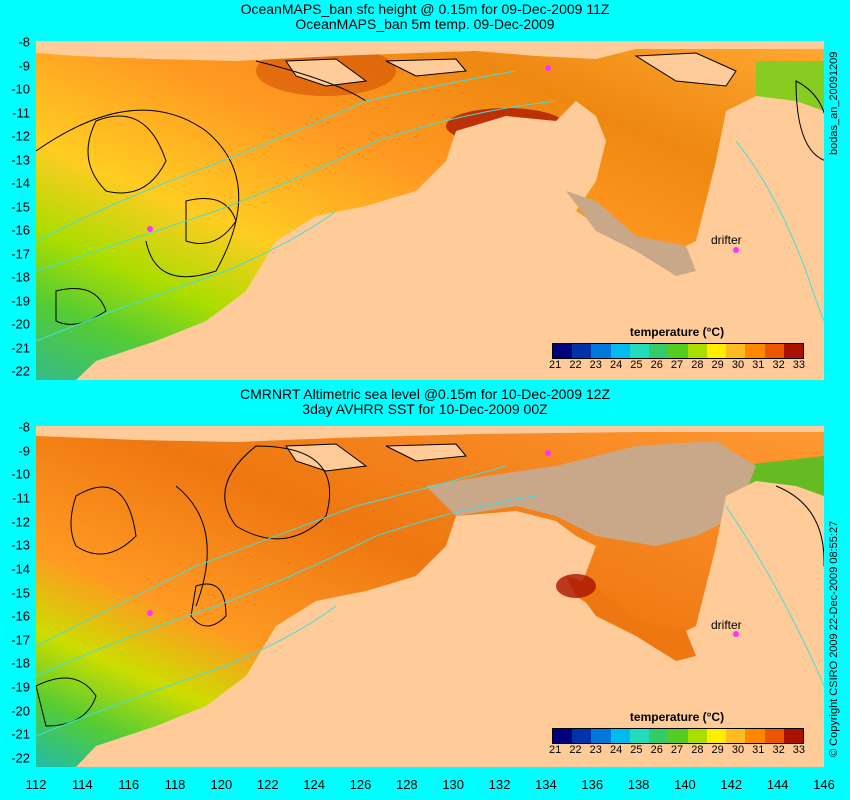 The width and height of the screenshot is (850, 800). I want to click on longitude-tick: 118, so click(175, 784).